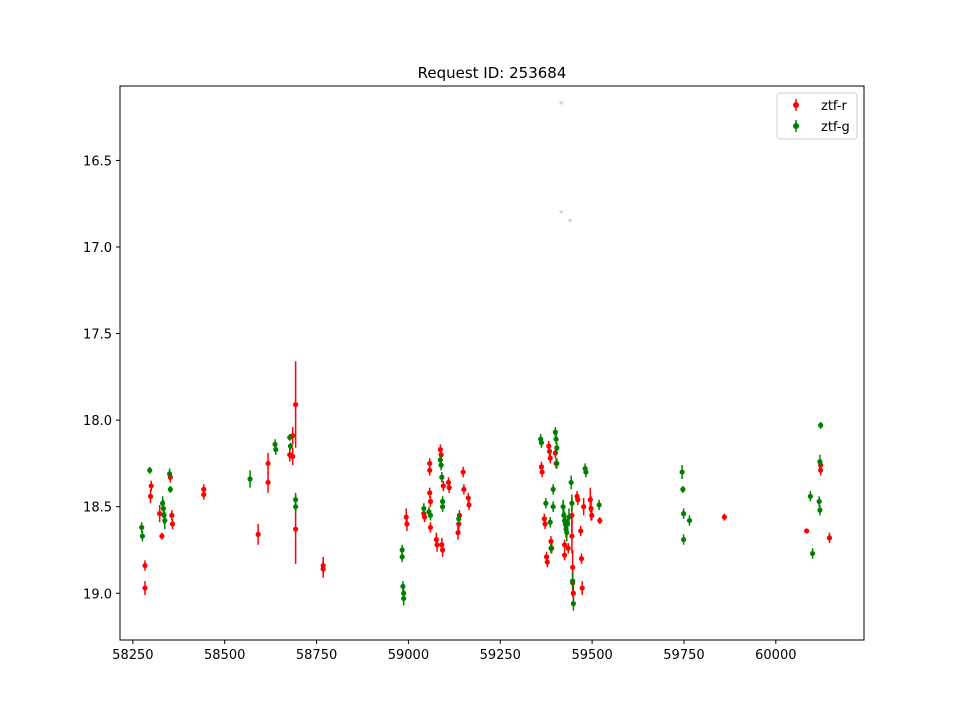 This screenshot has width=960, height=720. What do you see at coordinates (224, 655) in the screenshot?
I see `x-tick-label: 58500` at bounding box center [224, 655].